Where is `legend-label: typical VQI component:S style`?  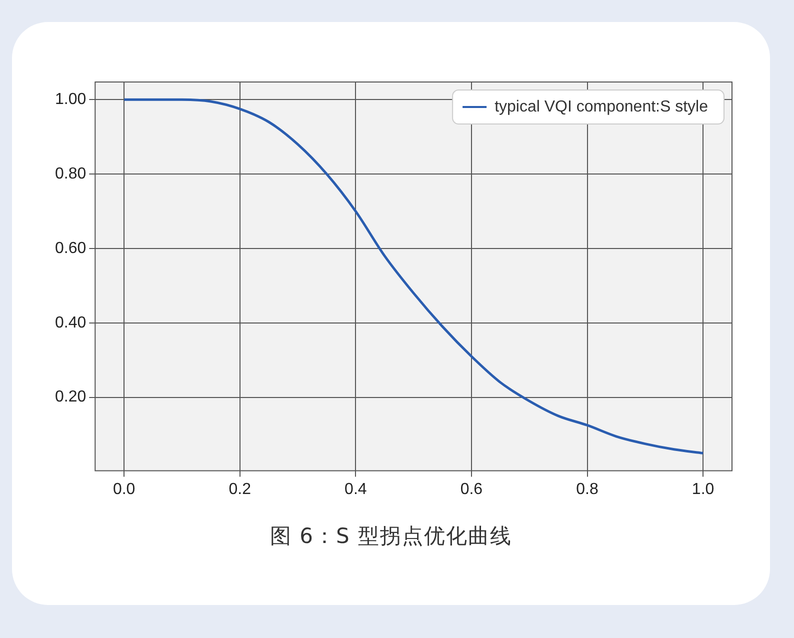 legend-label: typical VQI component:S style is located at coordinates (601, 107).